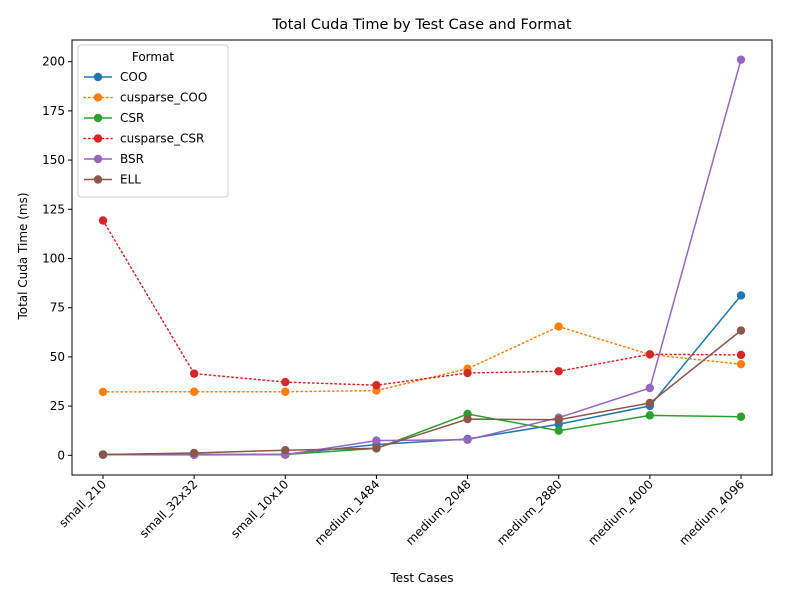  What do you see at coordinates (57, 357) in the screenshot?
I see `y-tick-label: 50` at bounding box center [57, 357].